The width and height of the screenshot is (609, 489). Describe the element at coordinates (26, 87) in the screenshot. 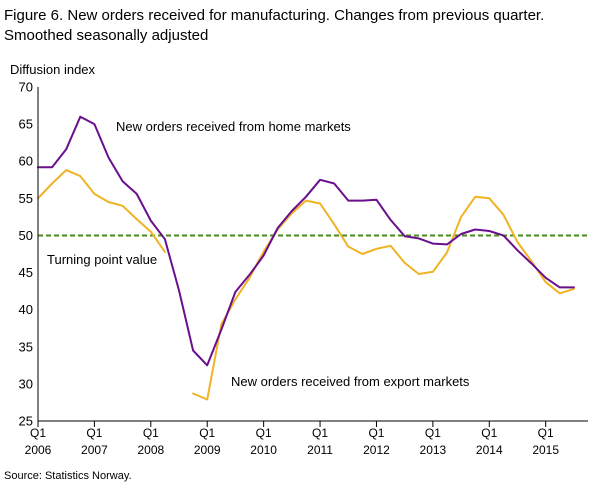

I see `y-tick-label-70: 70` at that location.